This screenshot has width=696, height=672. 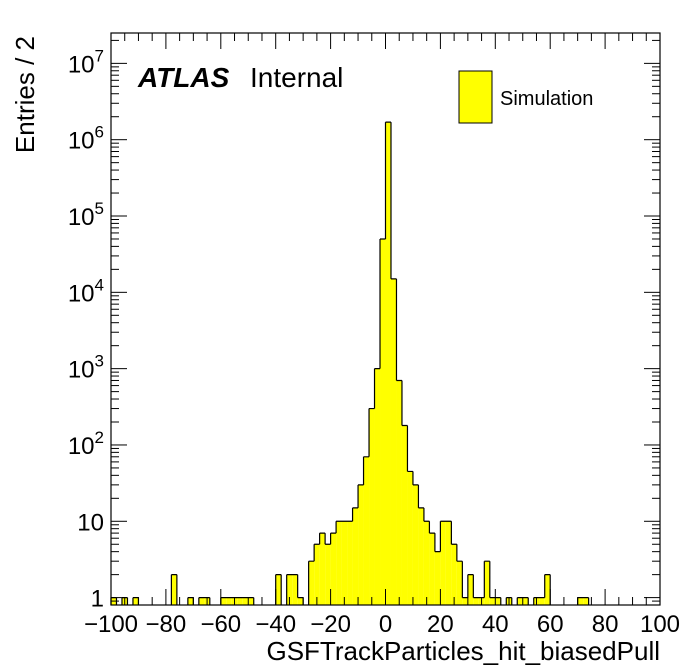 What do you see at coordinates (495, 624) in the screenshot?
I see `x-tick-label: 40` at bounding box center [495, 624].